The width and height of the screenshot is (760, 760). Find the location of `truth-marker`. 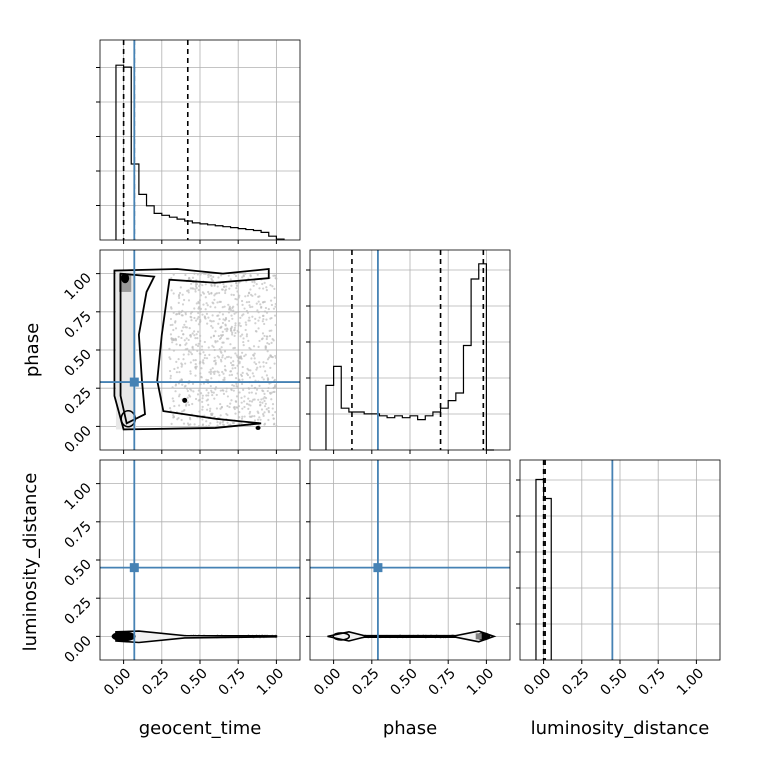

truth-marker is located at coordinates (134, 382).